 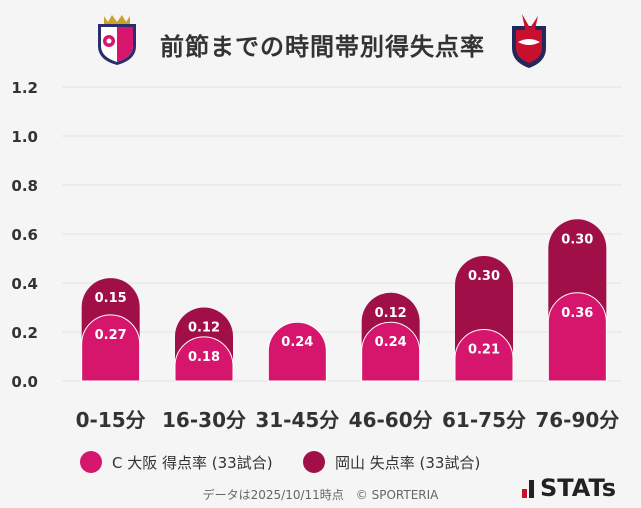 What do you see at coordinates (577, 420) in the screenshot?
I see `x-tick-label: 76-90分` at bounding box center [577, 420].